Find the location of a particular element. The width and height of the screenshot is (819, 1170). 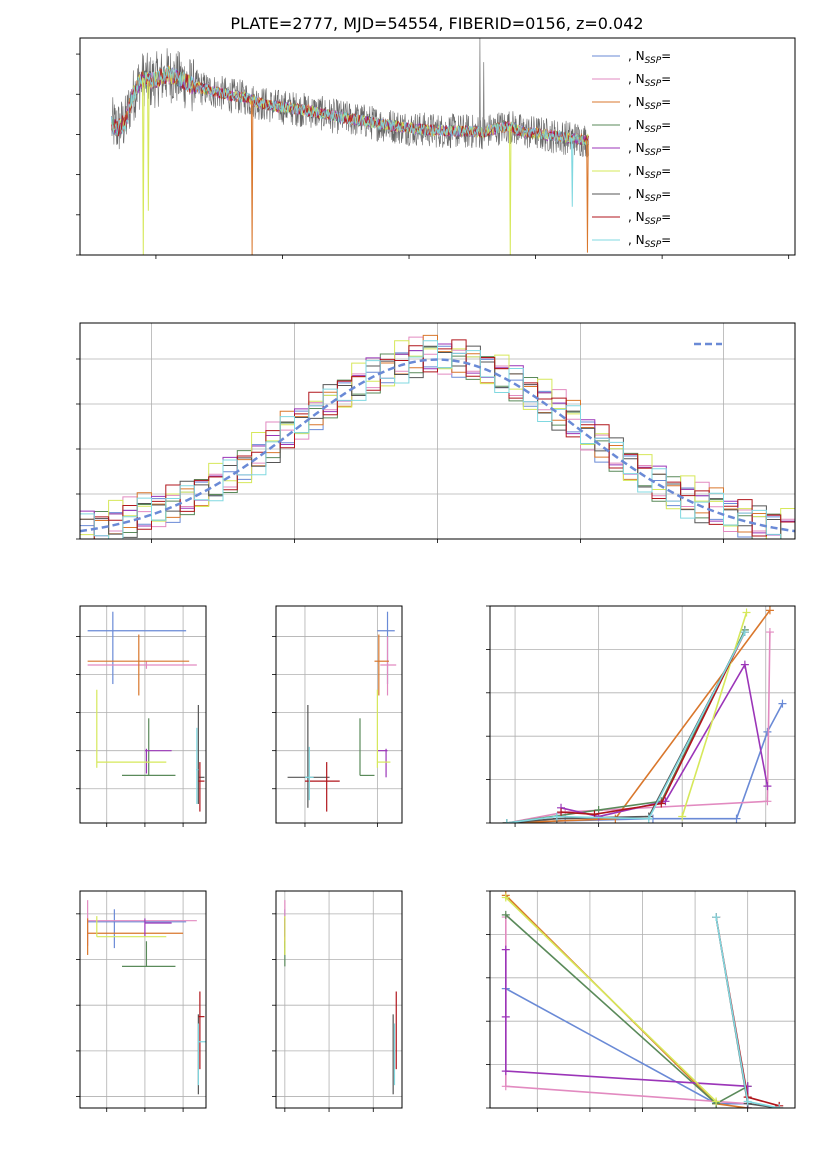

weight-vs-age-panel is located at coordinates (641, 716).